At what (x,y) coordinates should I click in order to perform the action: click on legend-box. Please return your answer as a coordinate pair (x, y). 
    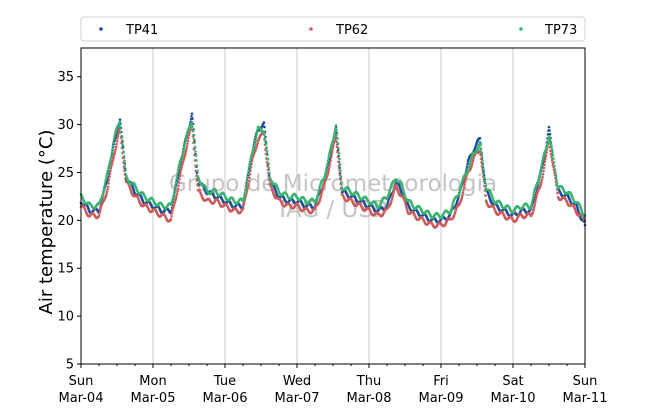
    Looking at the image, I should click on (333, 29).